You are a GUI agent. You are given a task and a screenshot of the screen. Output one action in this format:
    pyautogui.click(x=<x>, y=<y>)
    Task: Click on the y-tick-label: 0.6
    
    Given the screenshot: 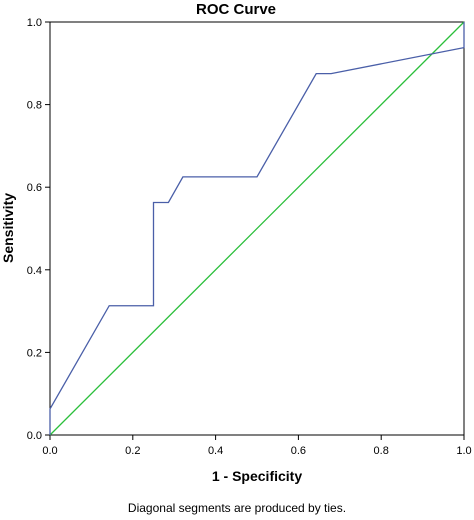 What is the action you would take?
    pyautogui.click(x=34, y=188)
    